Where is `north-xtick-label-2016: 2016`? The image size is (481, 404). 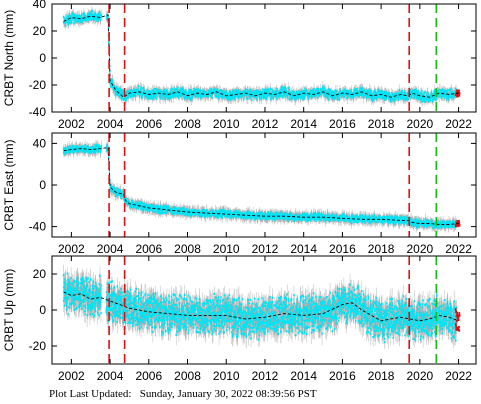
north-xtick-label-2016: 2016 is located at coordinates (342, 124).